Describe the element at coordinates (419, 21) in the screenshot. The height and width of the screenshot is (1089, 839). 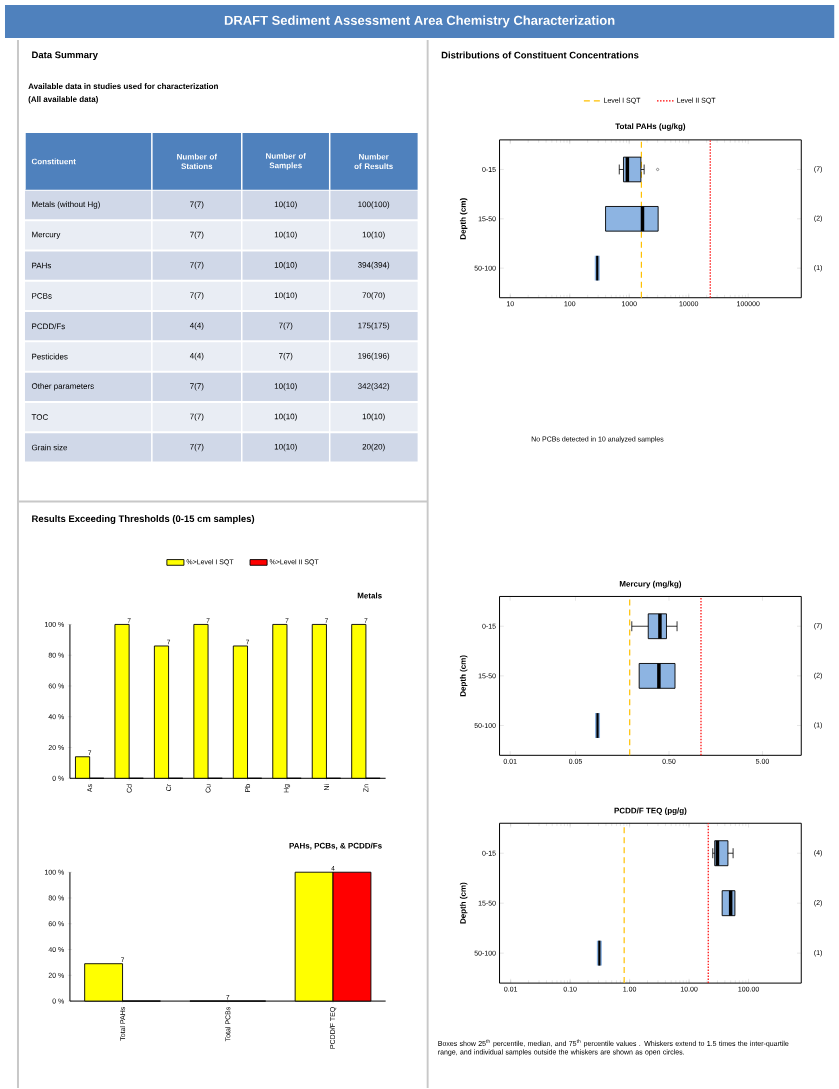
I see `text: DRAFT Sediment Assessment Area Chemistry Characterization` at that location.